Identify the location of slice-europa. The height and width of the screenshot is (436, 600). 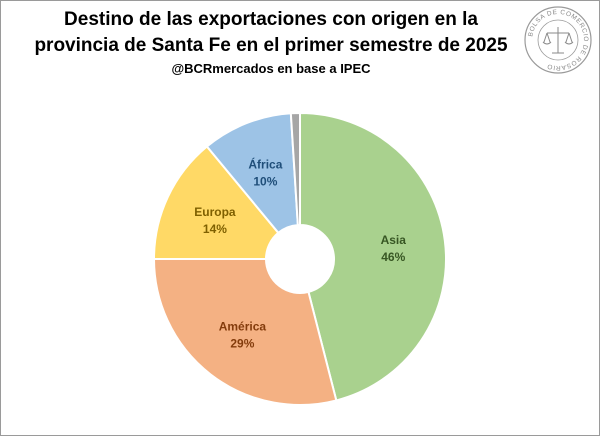
(216, 202).